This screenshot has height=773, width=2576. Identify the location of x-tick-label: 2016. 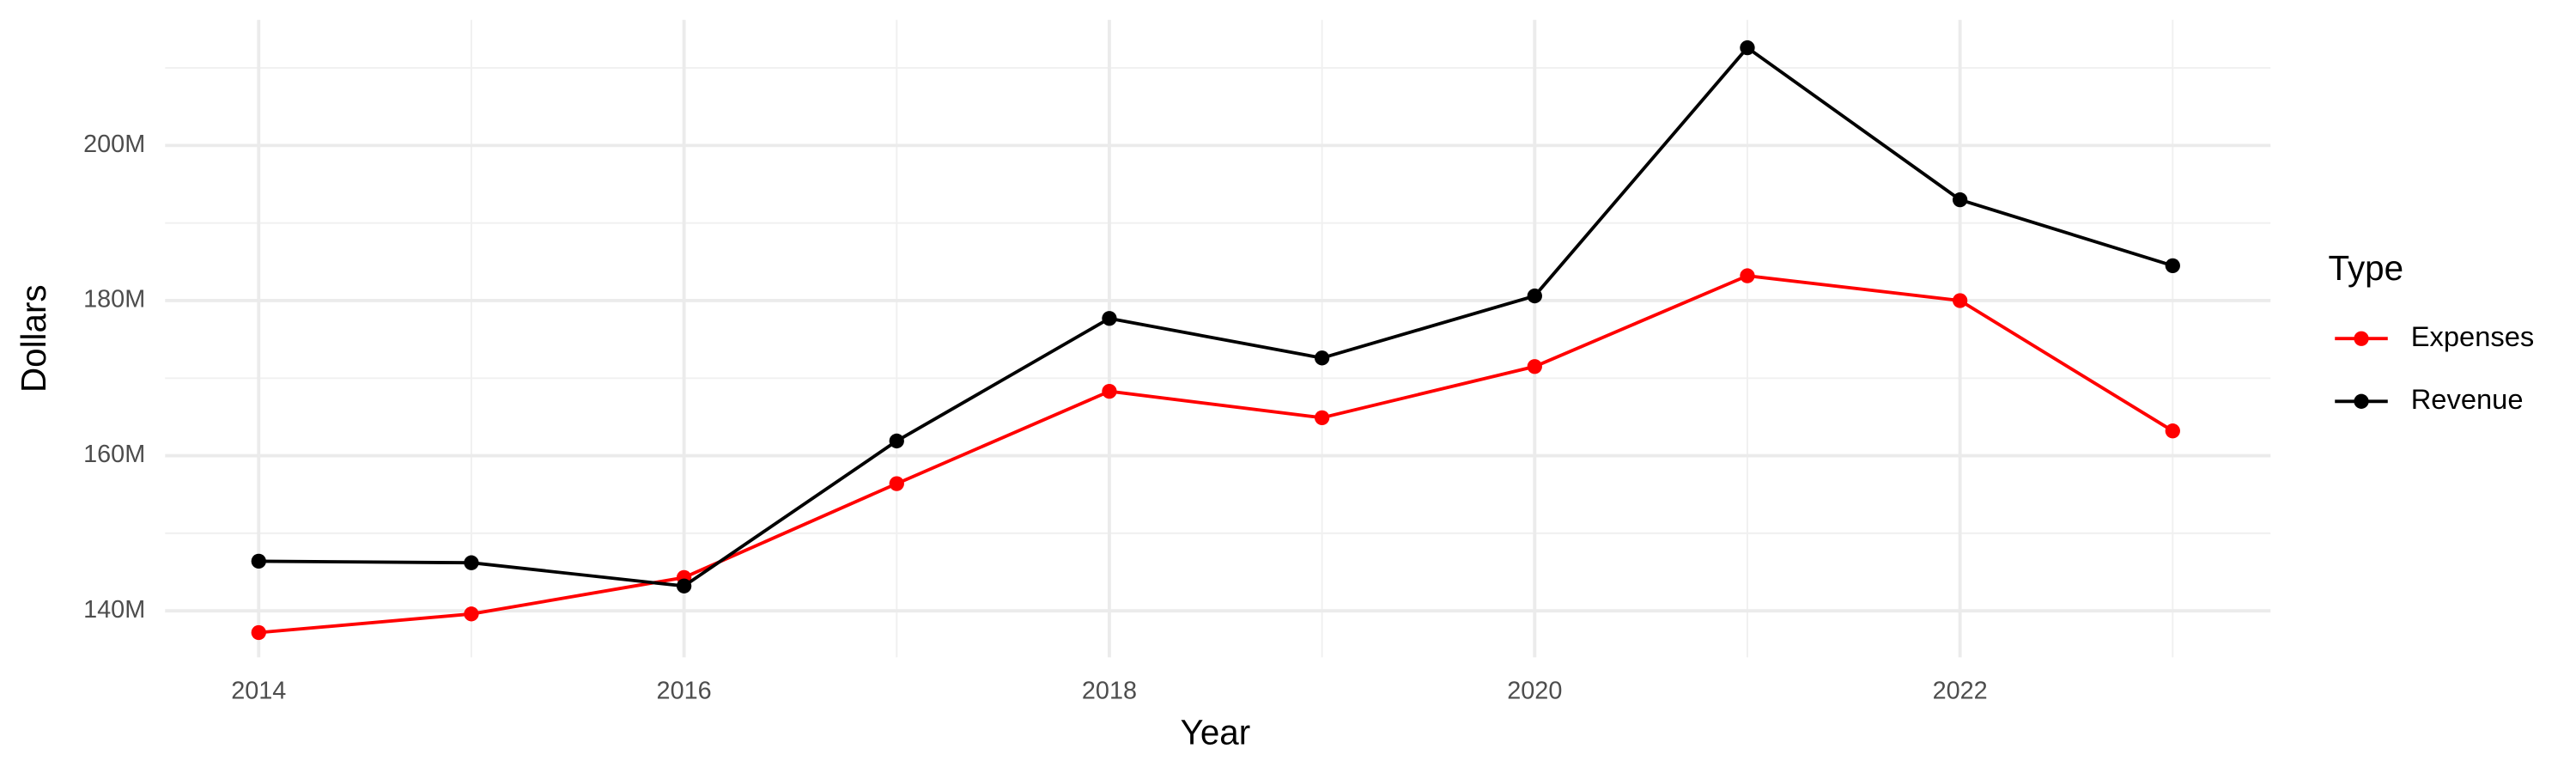
(684, 690).